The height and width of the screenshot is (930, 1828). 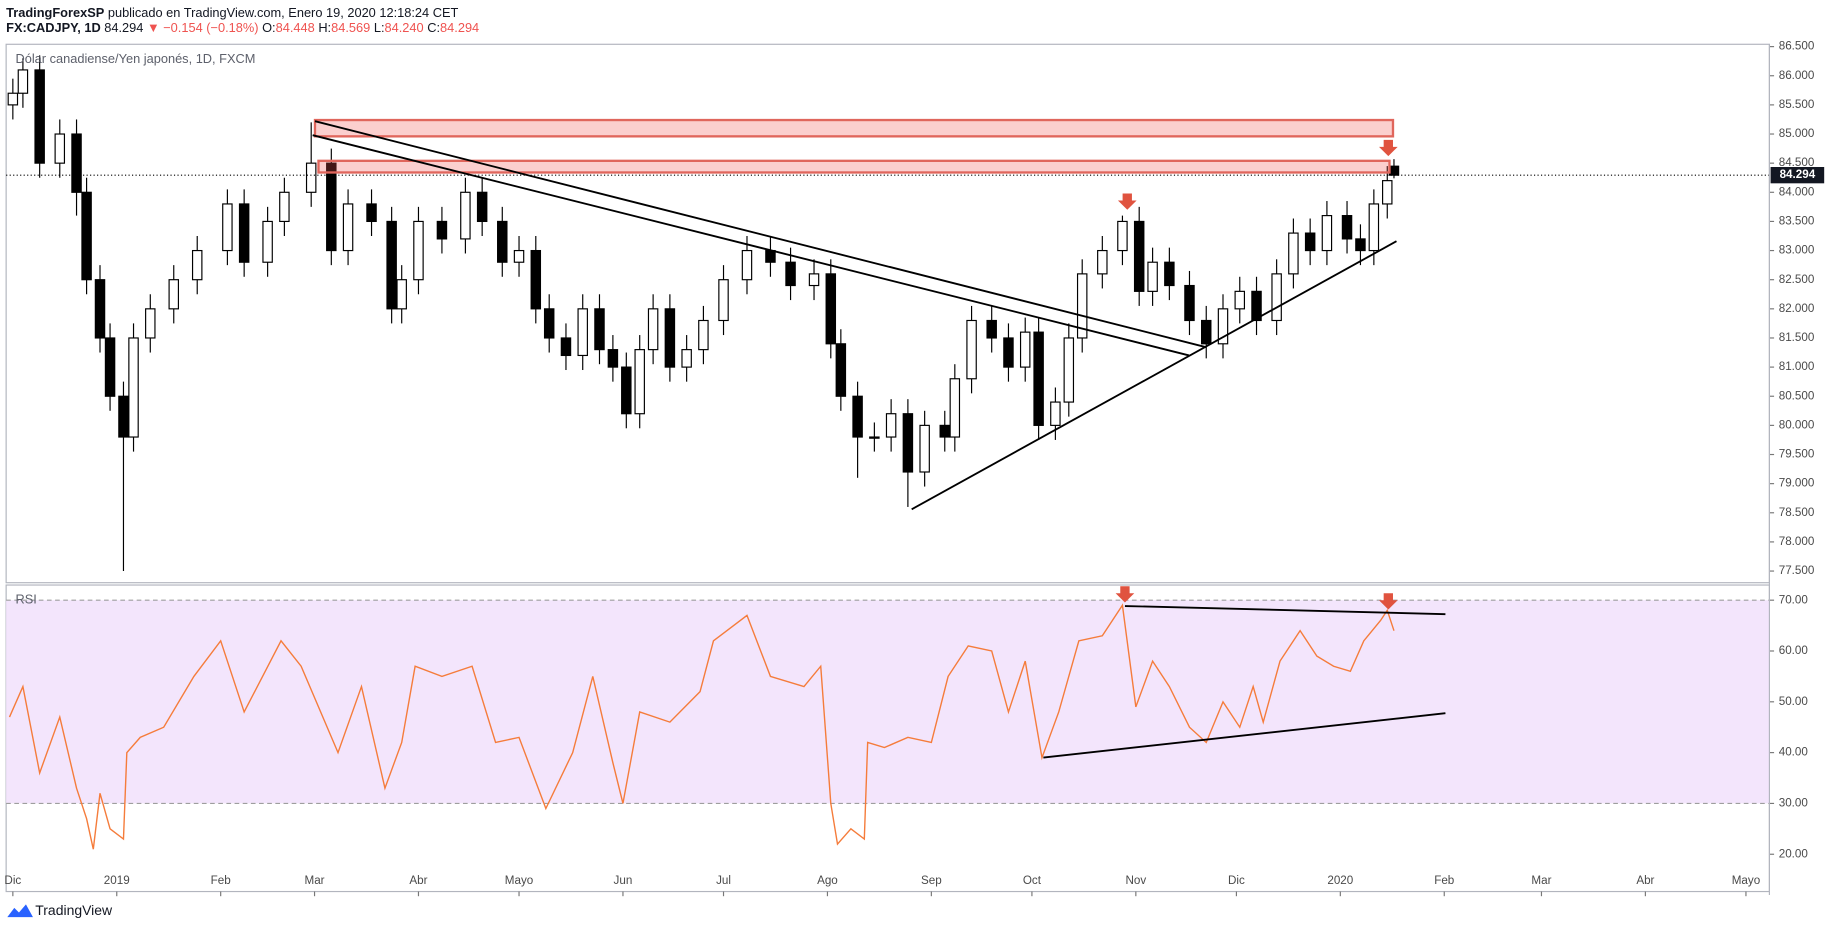 I want to click on x-tick-label: Sep, so click(x=931, y=880).